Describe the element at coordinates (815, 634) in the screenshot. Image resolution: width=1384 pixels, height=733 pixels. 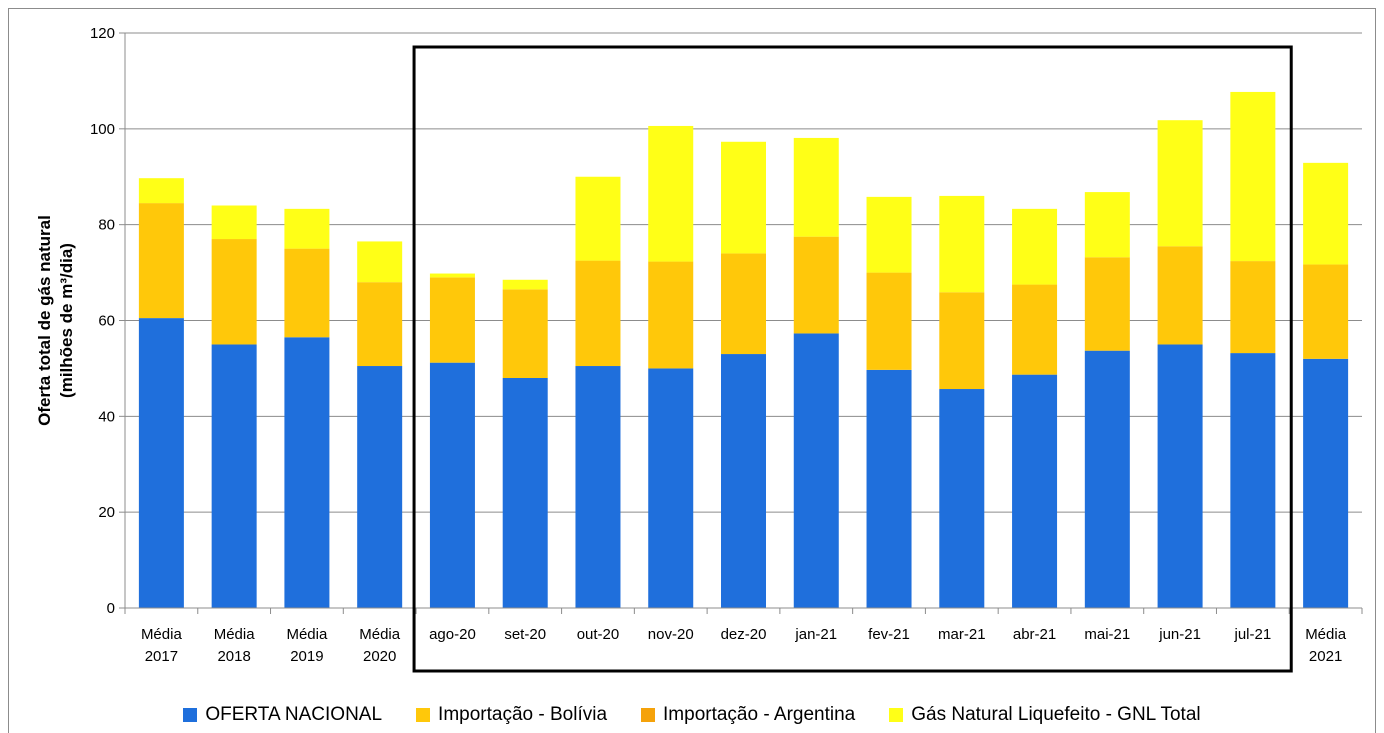
I see `x-tick-label: jan-21` at that location.